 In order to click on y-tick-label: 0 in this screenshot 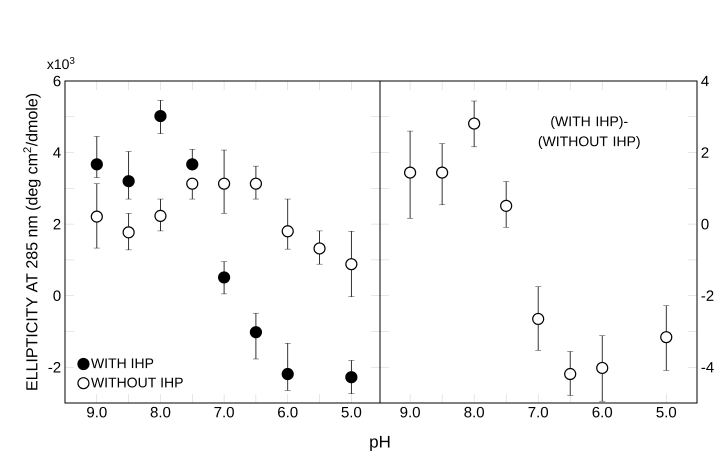, I will do `click(57, 295)`.